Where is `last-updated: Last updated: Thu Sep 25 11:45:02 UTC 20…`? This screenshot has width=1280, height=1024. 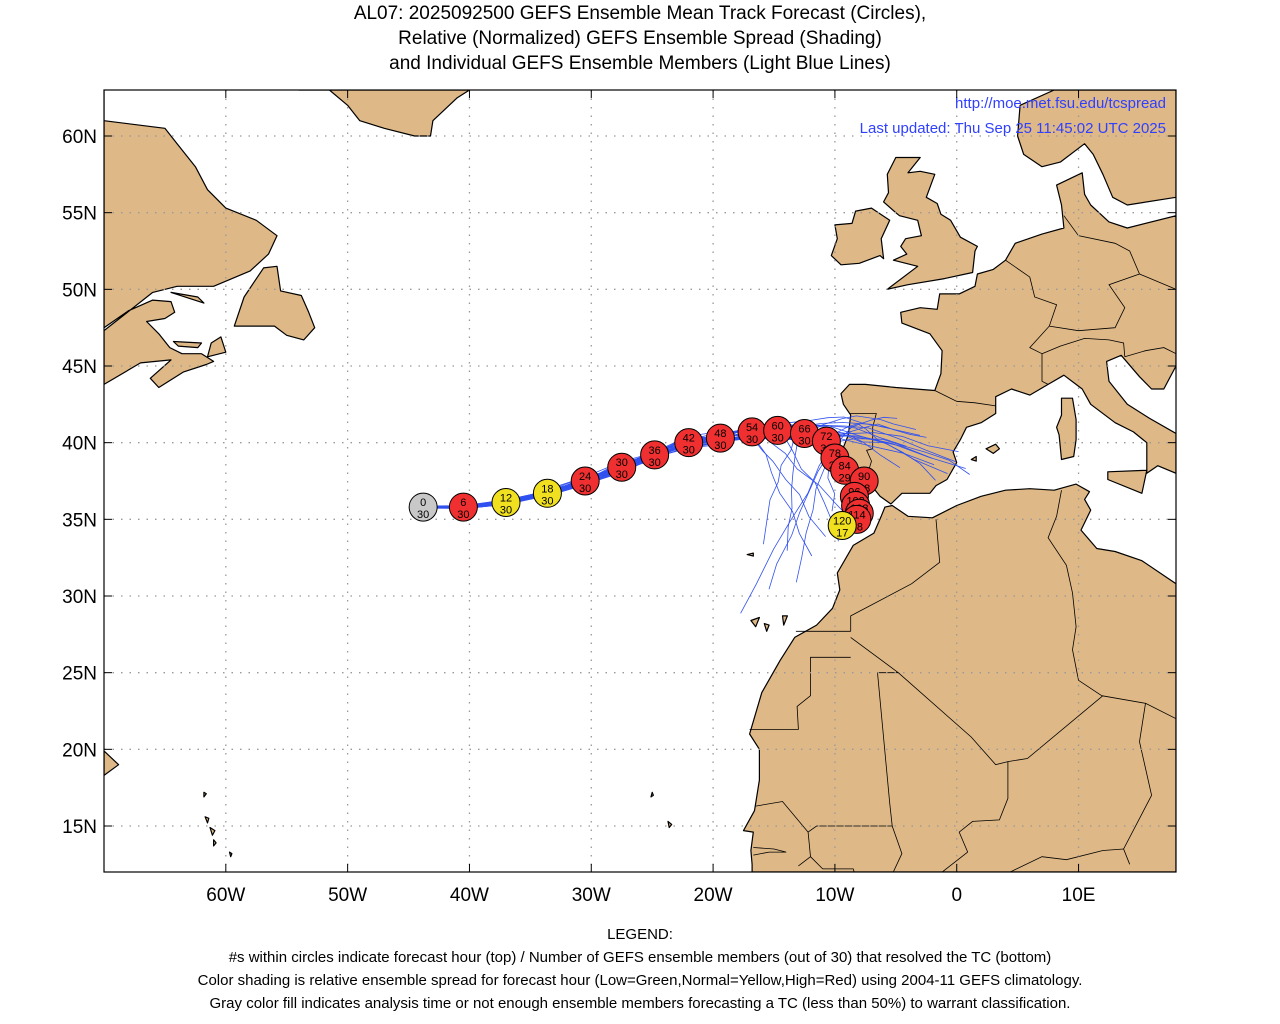 last-updated: Last updated: Thu Sep 25 11:45:02 UTC 20… is located at coordinates (1013, 128).